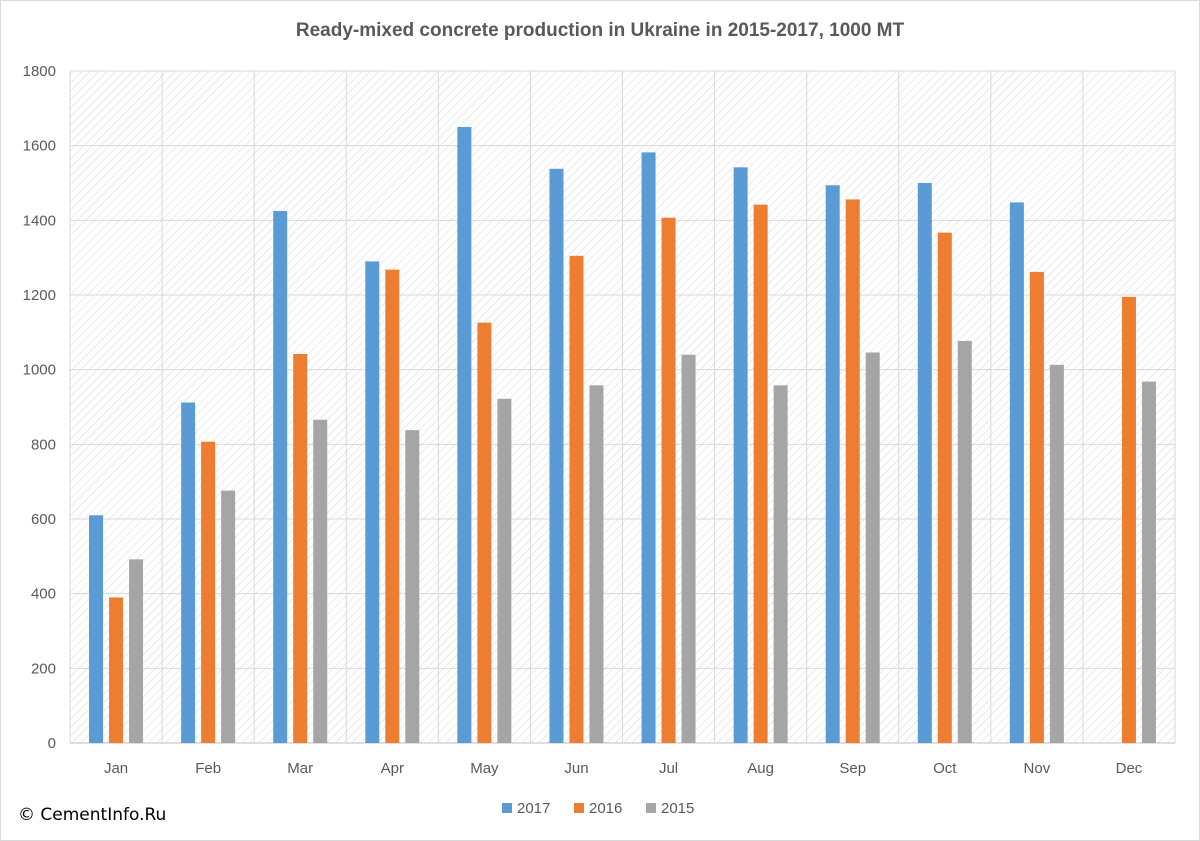 This screenshot has height=841, width=1200. I want to click on bar-2017-Apr, so click(372, 502).